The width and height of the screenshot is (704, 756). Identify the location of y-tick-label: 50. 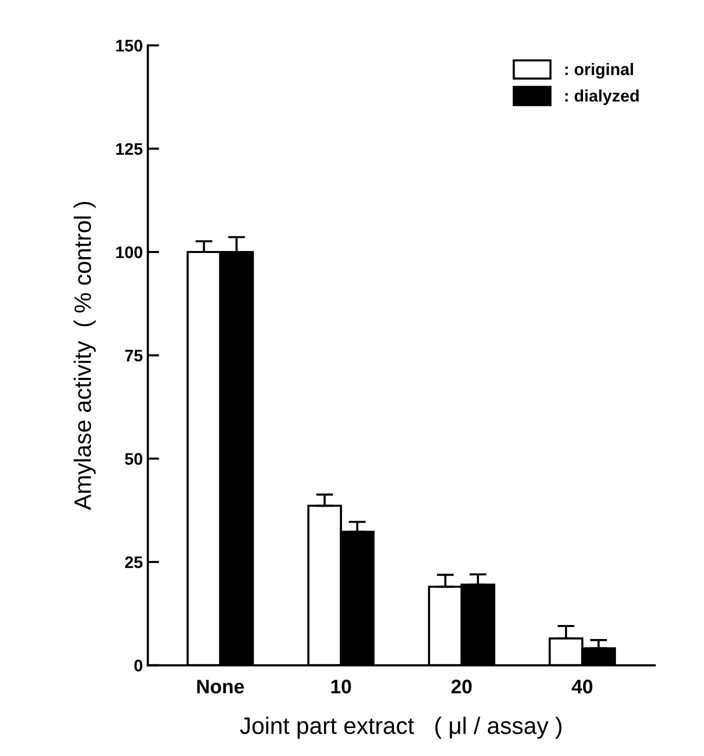
(133, 459).